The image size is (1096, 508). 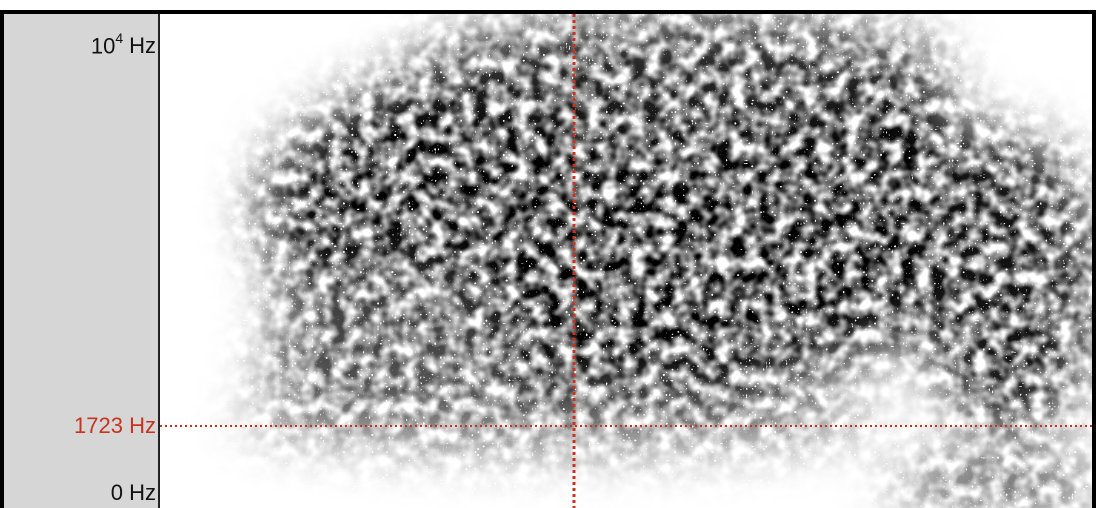 I want to click on left-border, so click(x=2, y=259).